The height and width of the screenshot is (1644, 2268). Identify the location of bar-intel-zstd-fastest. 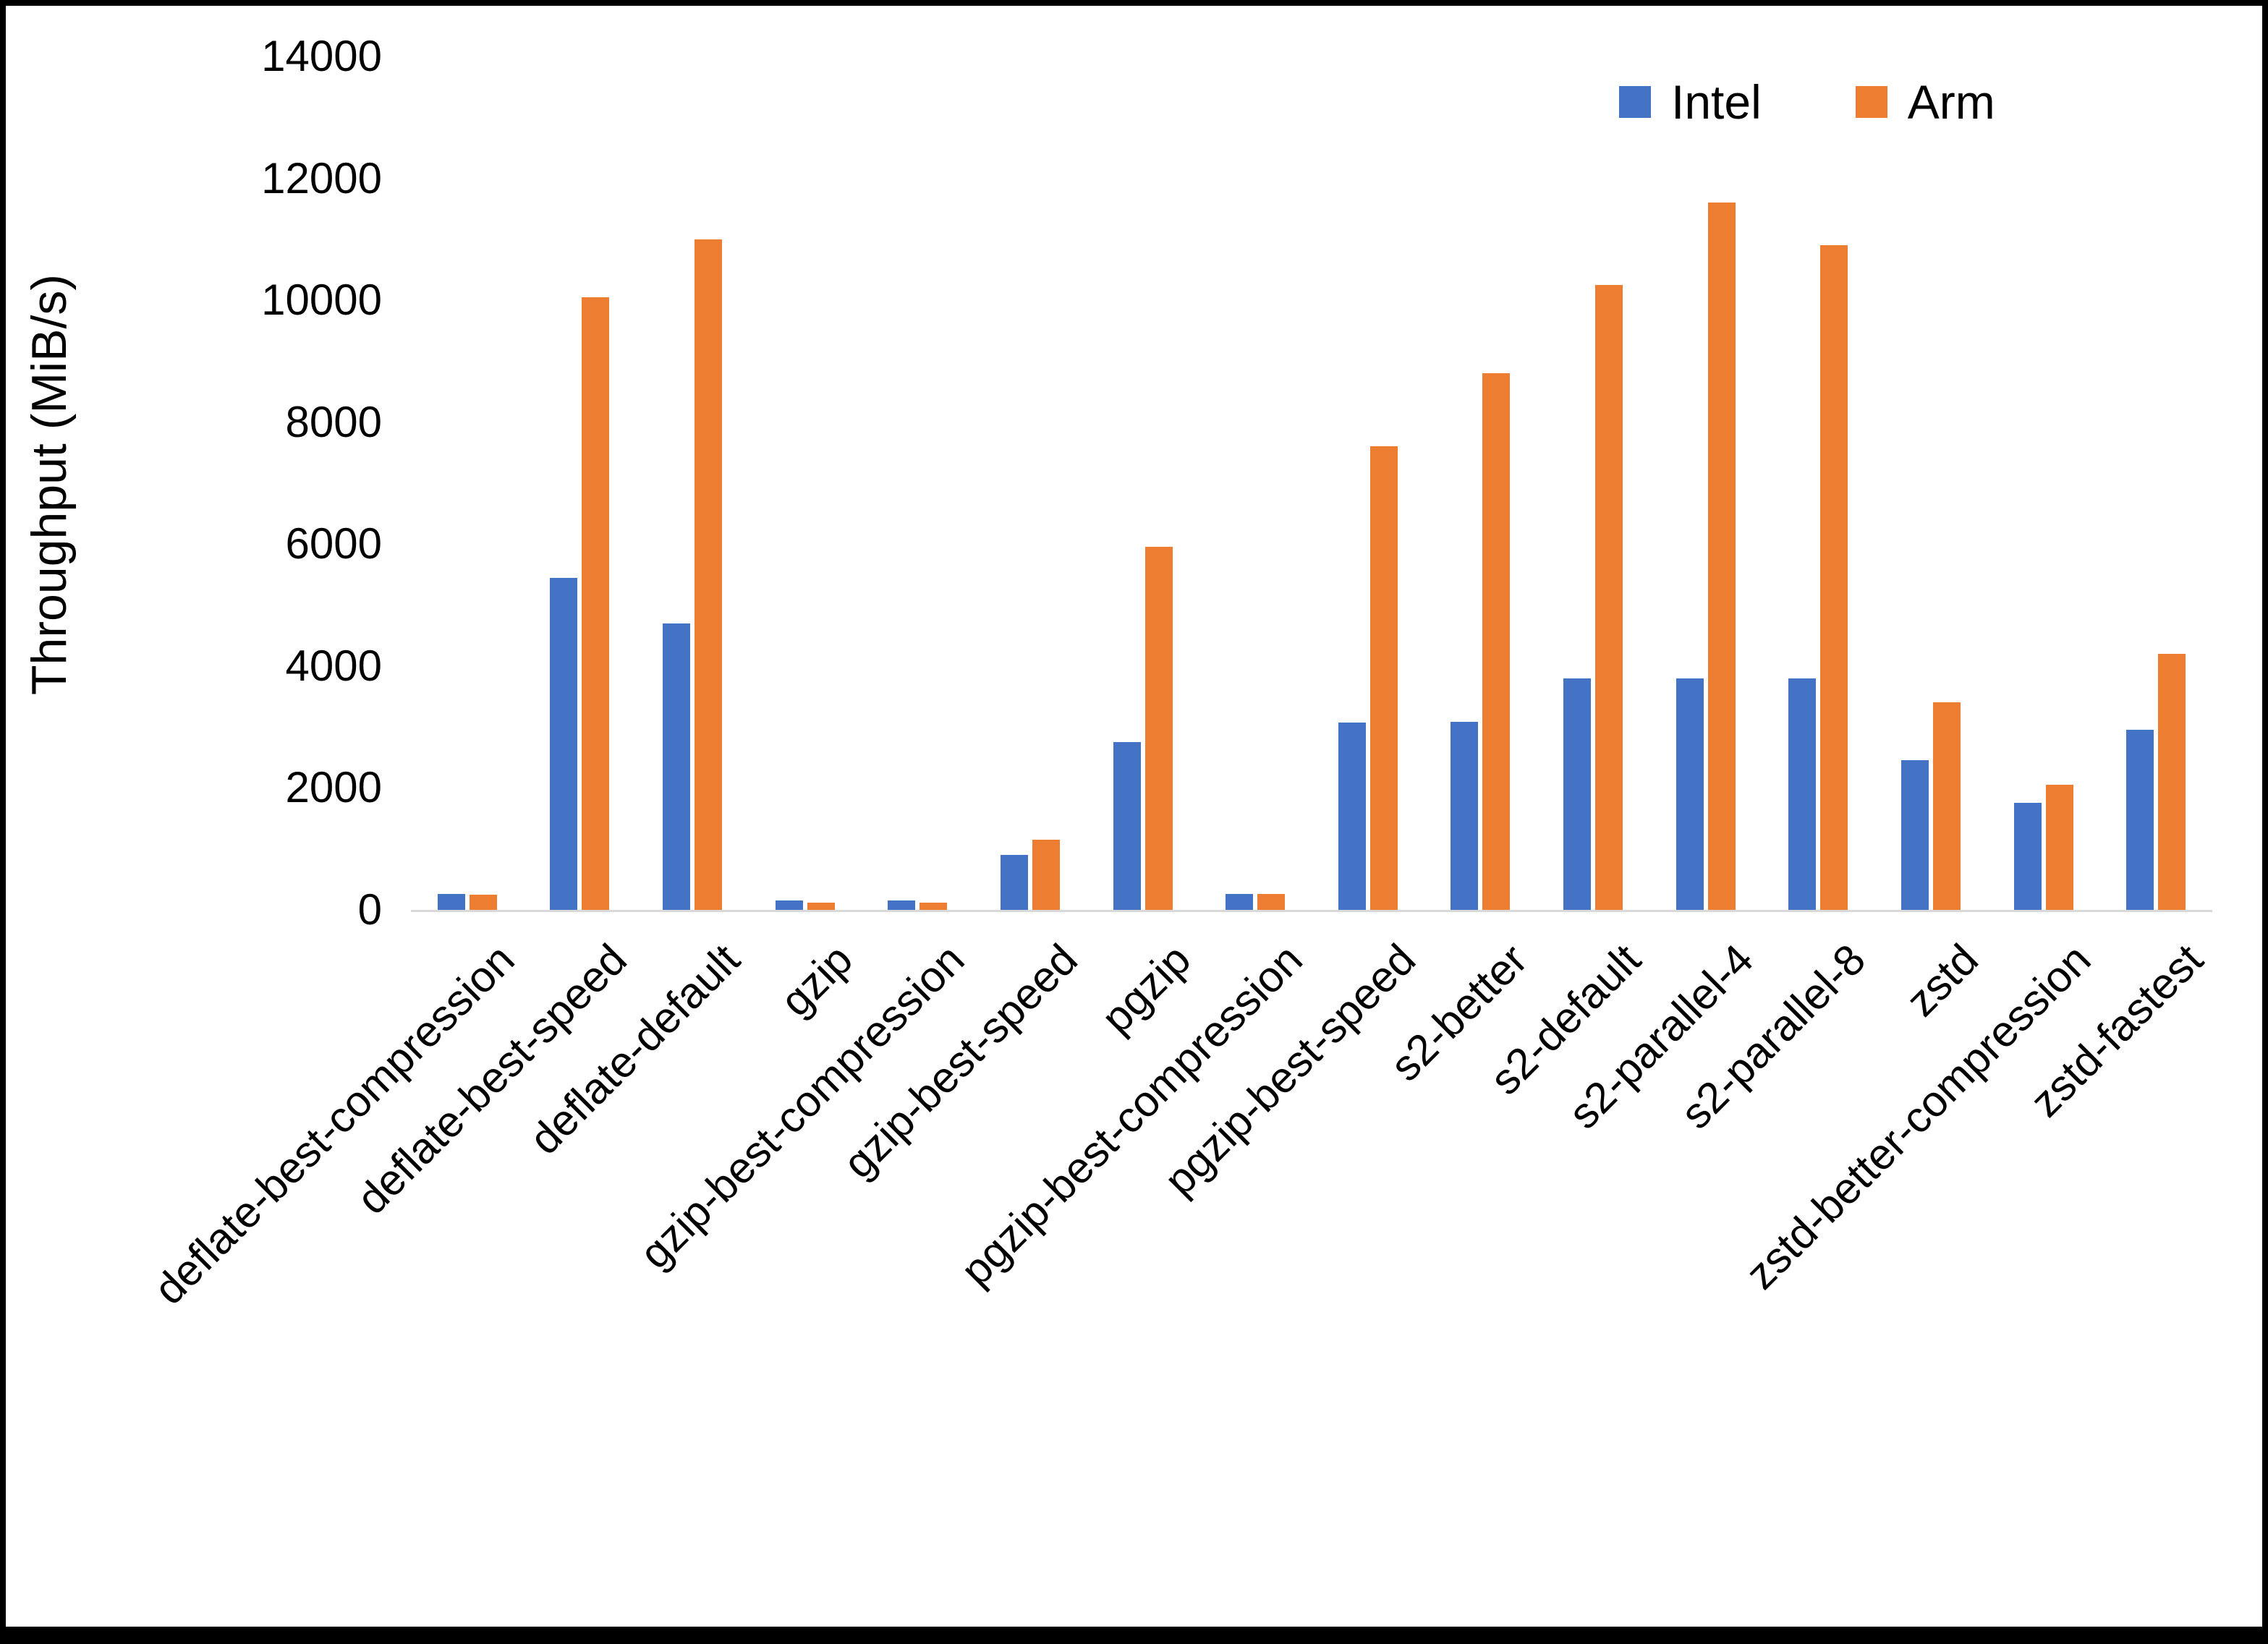
(2140, 820).